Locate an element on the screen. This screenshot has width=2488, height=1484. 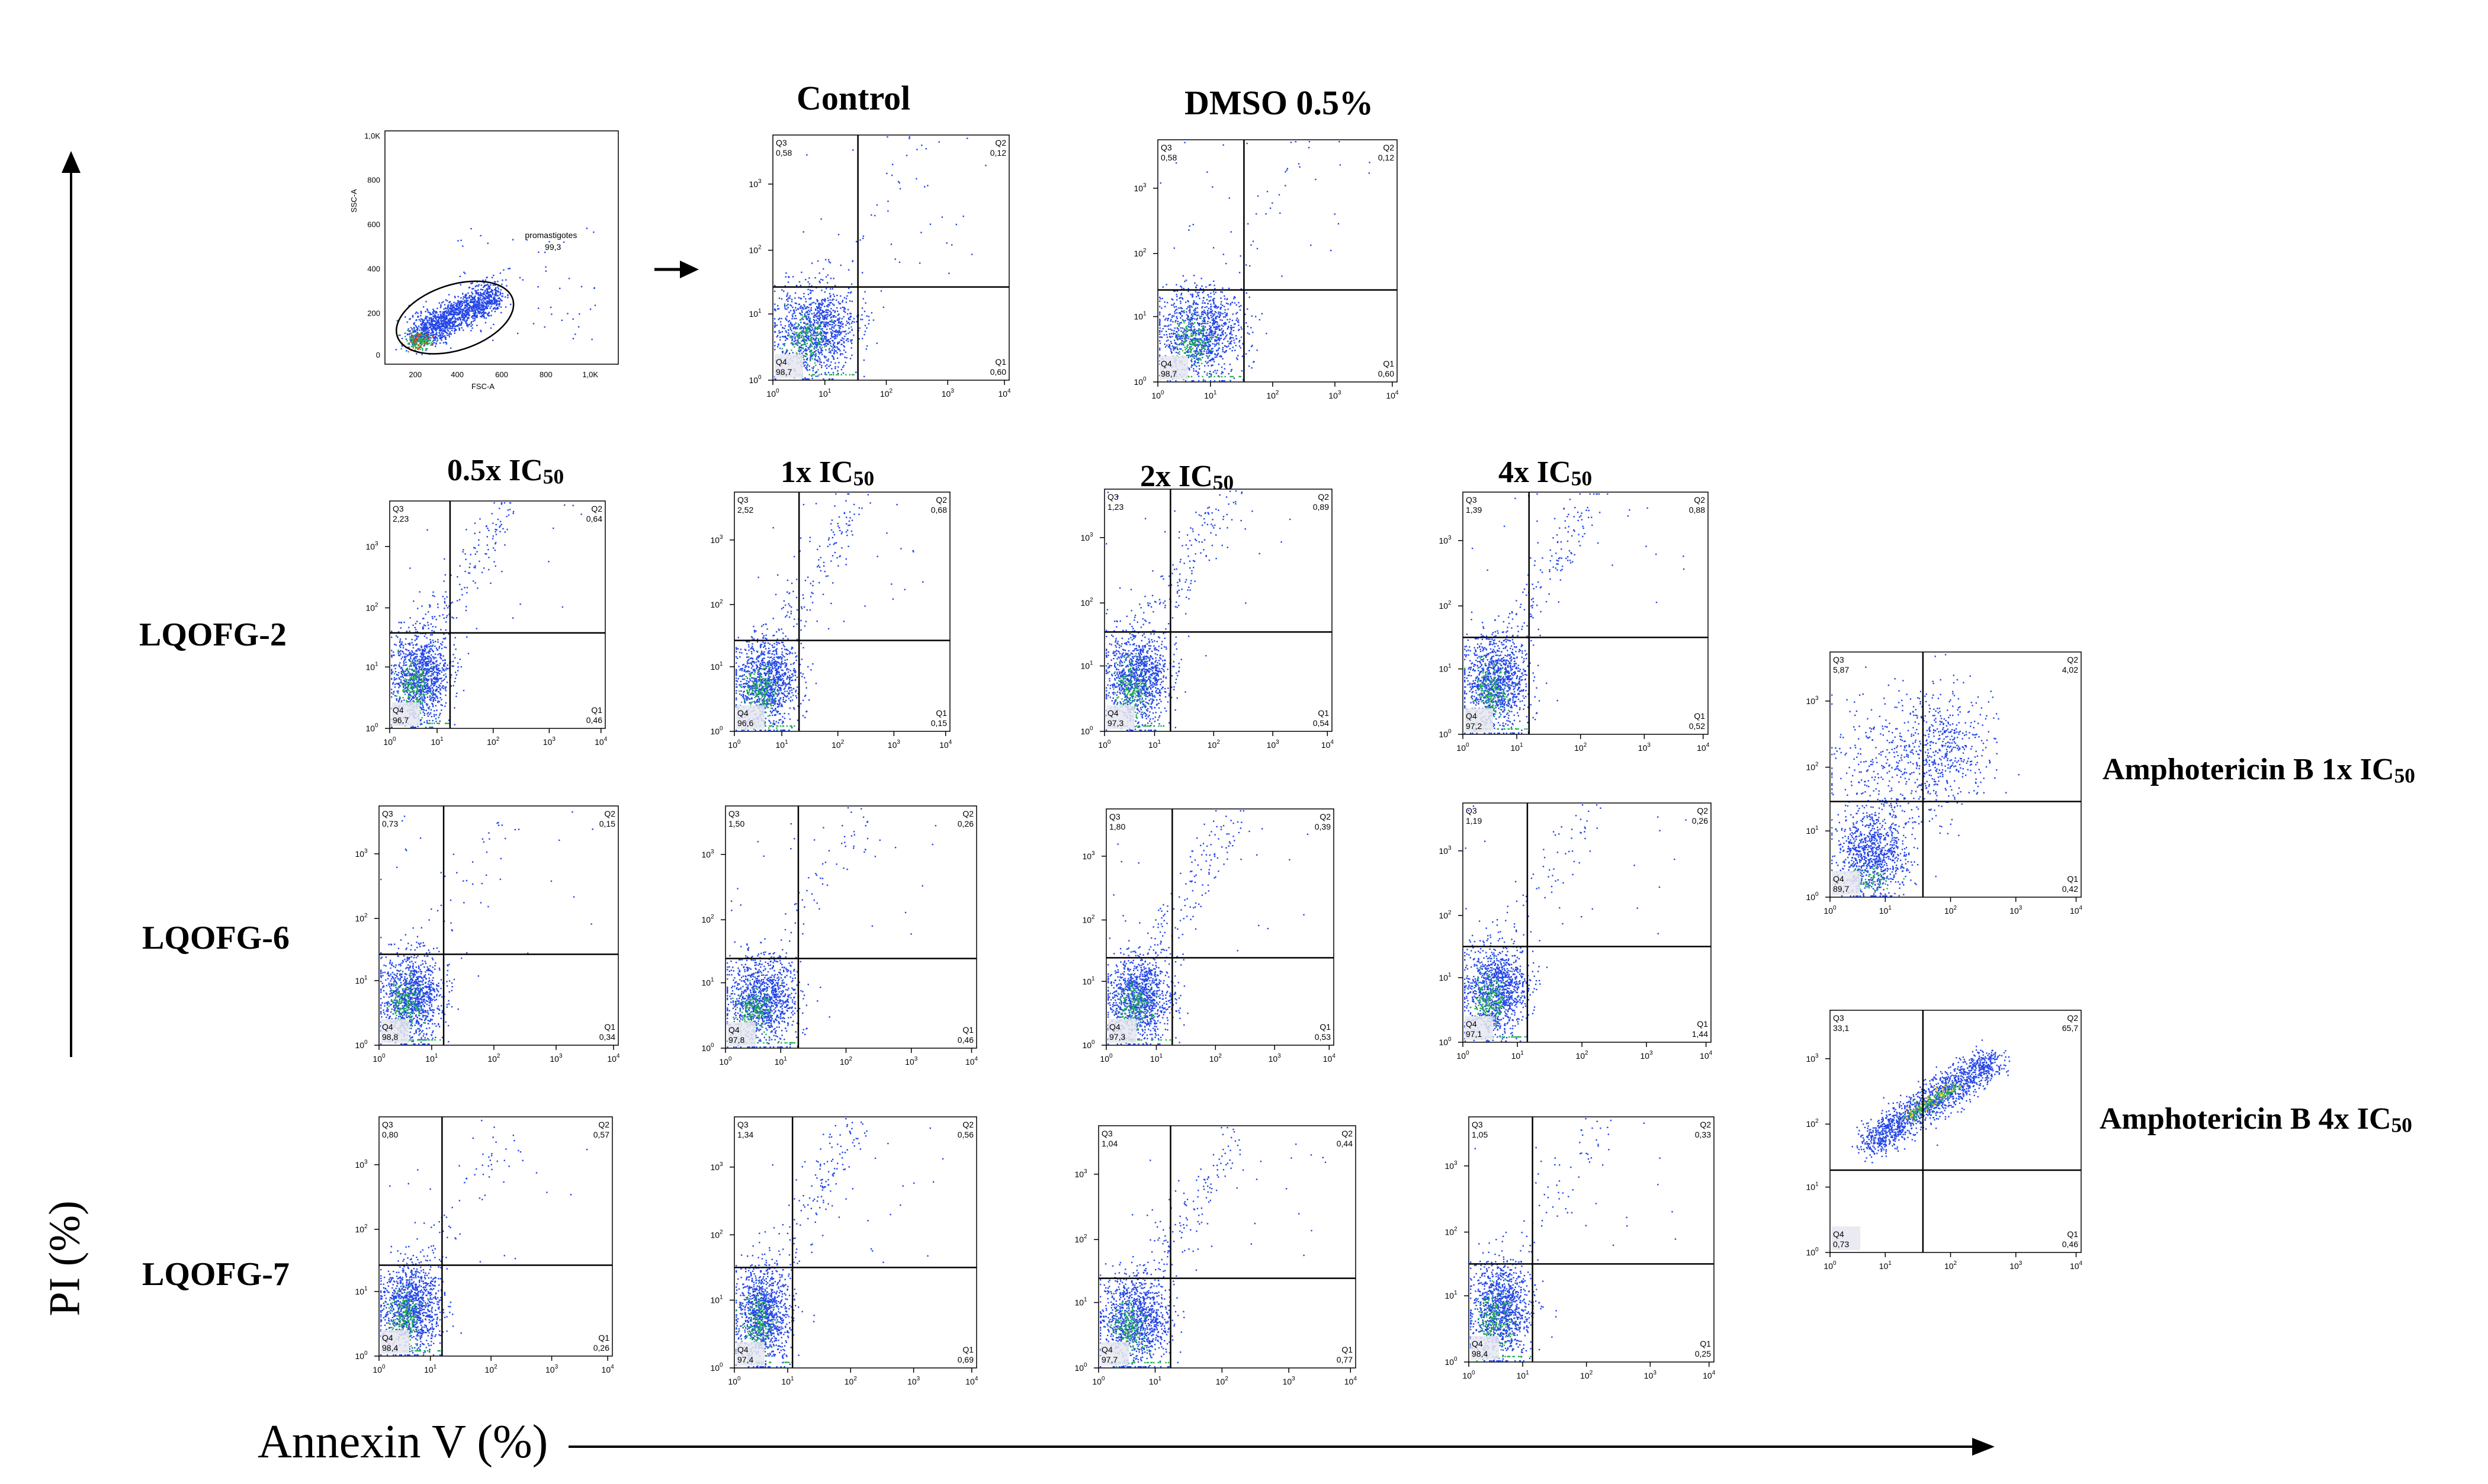
y-tick-label: 102 is located at coordinates (1141, 253).